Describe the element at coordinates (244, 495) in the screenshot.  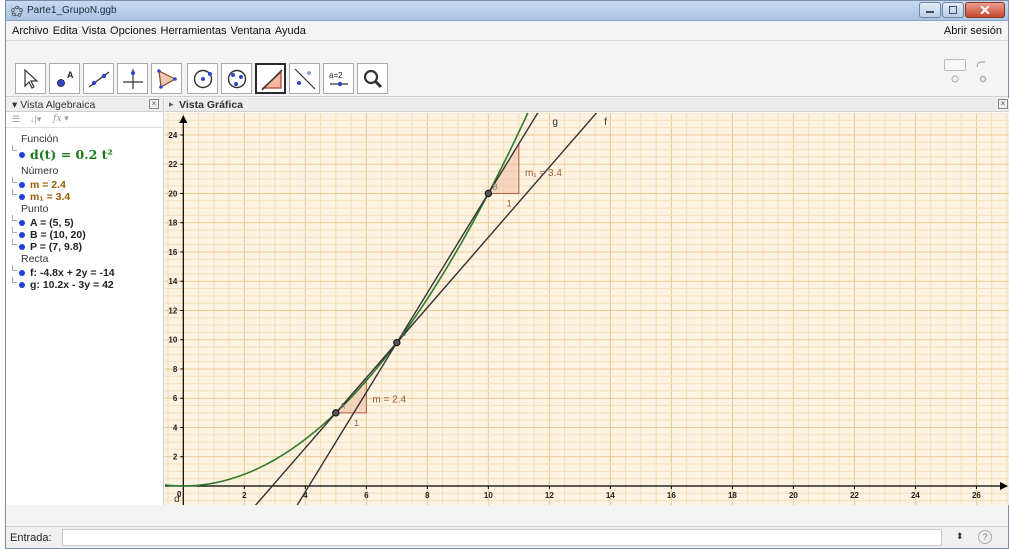
I see `x-tick-label: 2` at that location.